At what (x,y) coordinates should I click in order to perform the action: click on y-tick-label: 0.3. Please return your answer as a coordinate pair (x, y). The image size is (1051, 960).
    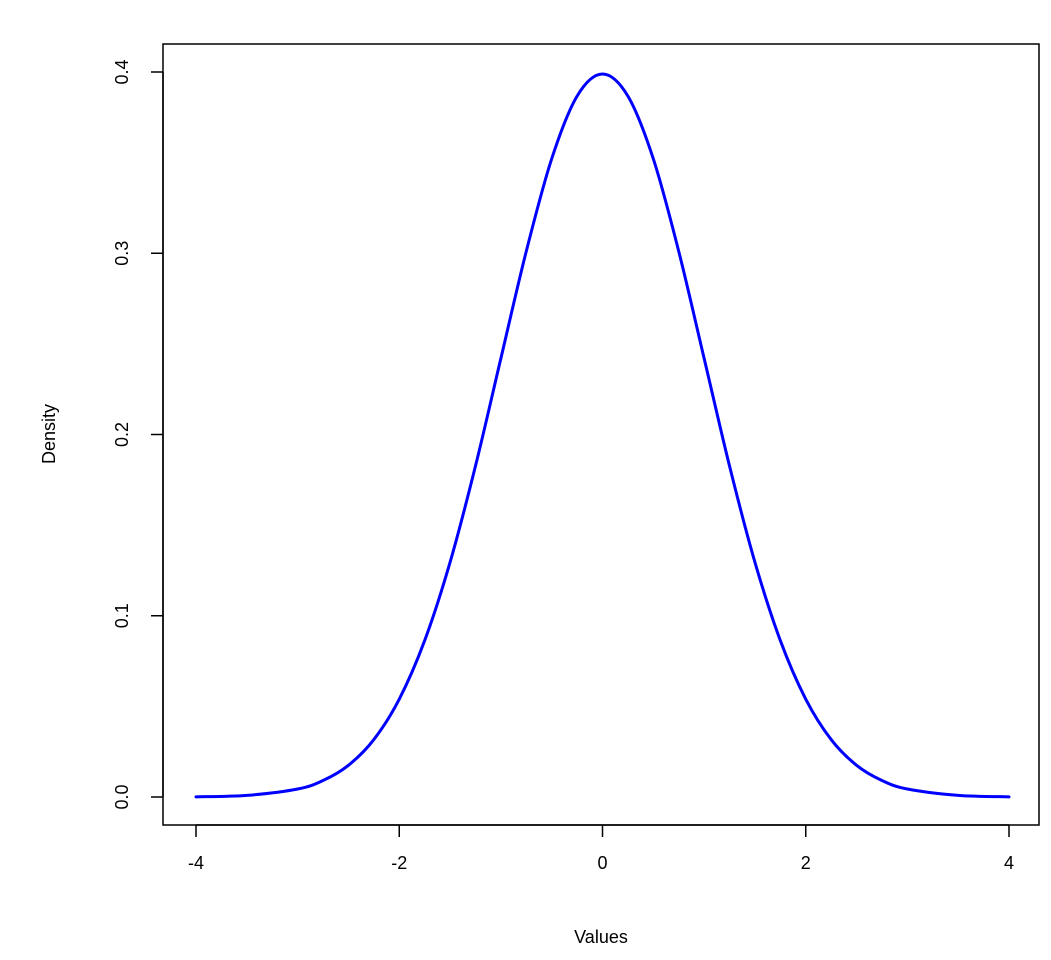
    Looking at the image, I should click on (122, 253).